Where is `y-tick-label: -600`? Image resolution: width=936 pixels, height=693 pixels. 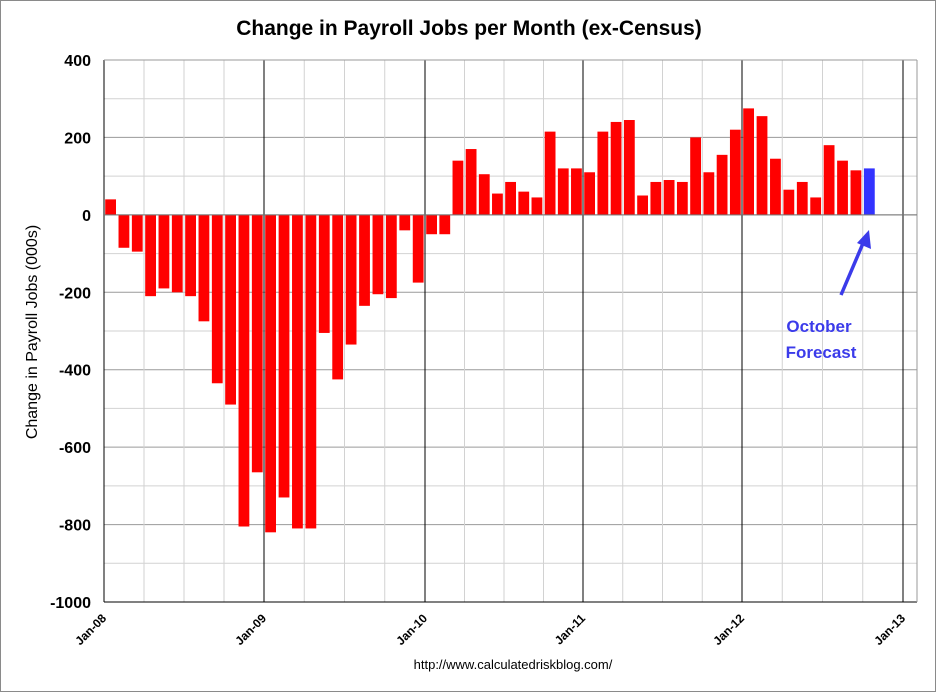 y-tick-label: -600 is located at coordinates (75, 448).